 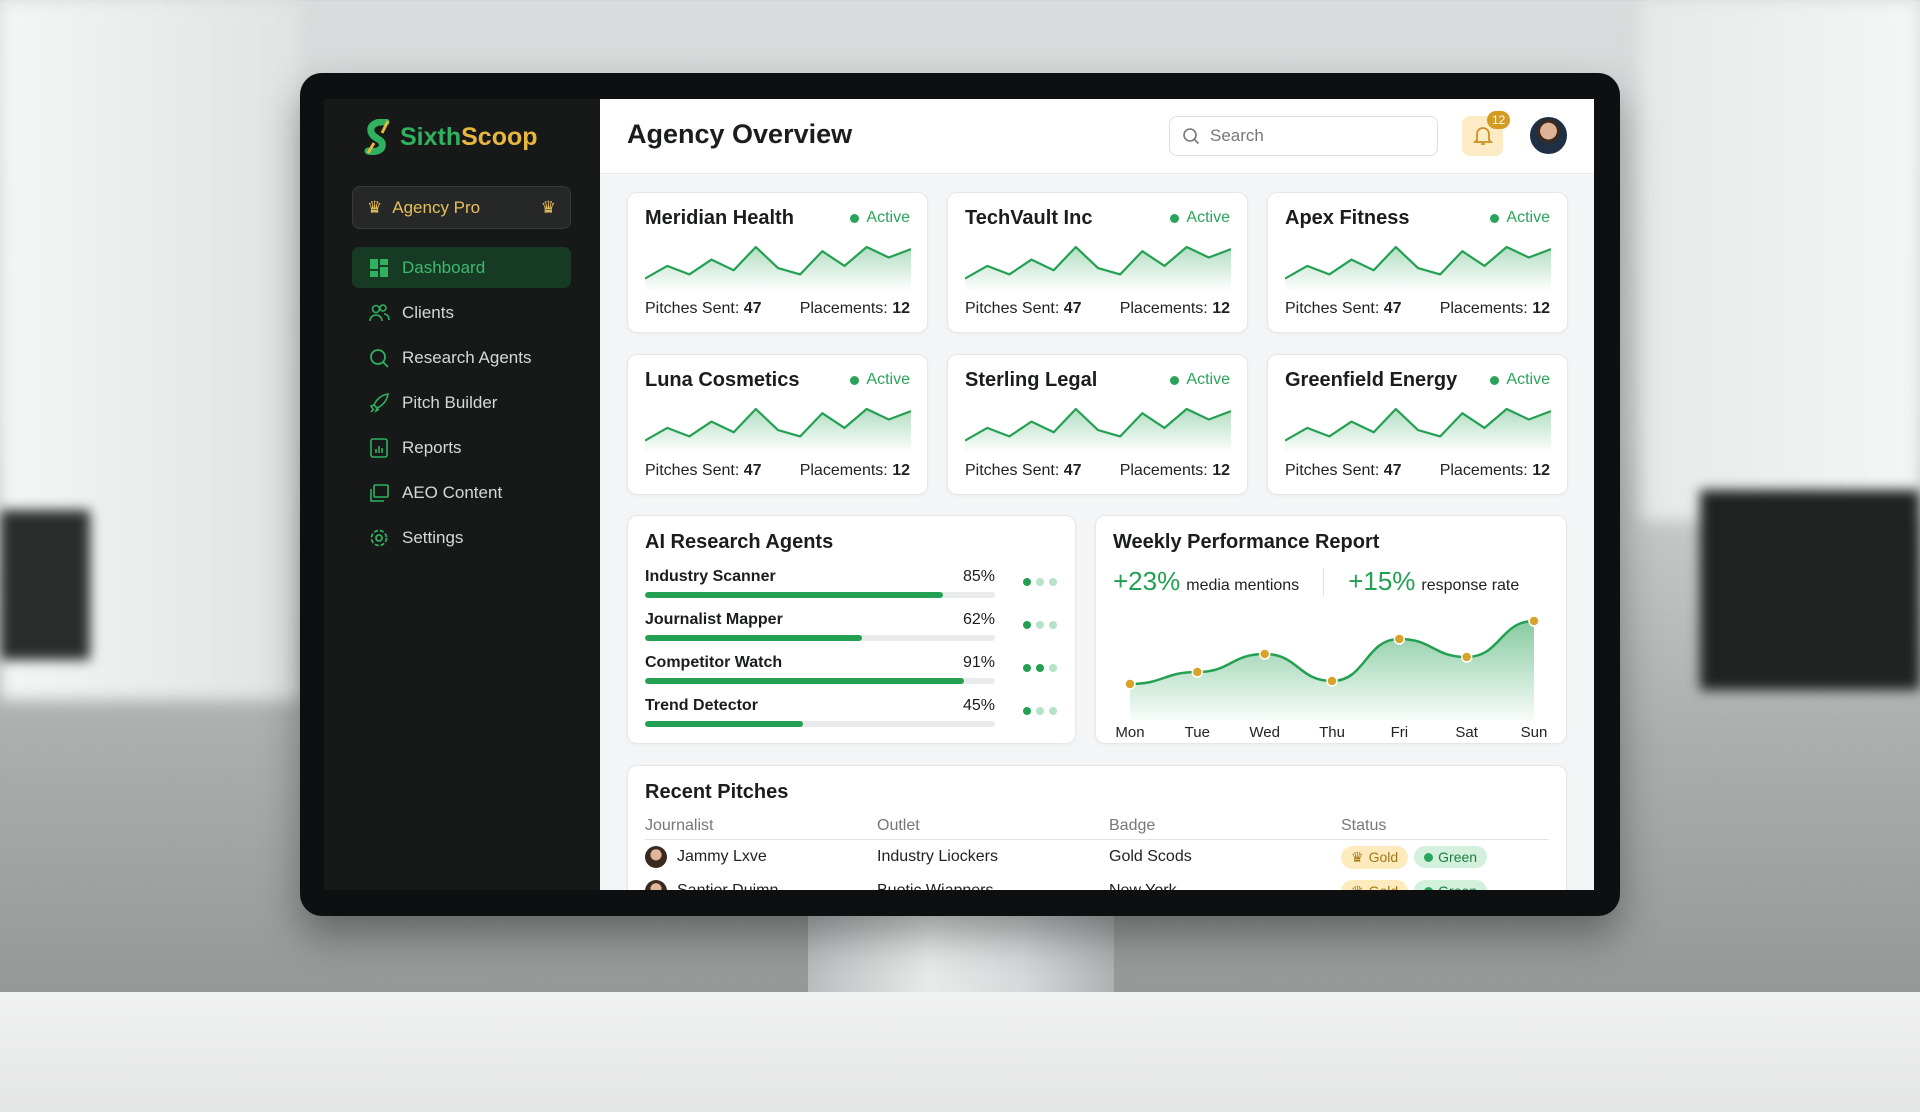 What do you see at coordinates (379, 537) in the screenshot?
I see `gear-icon` at bounding box center [379, 537].